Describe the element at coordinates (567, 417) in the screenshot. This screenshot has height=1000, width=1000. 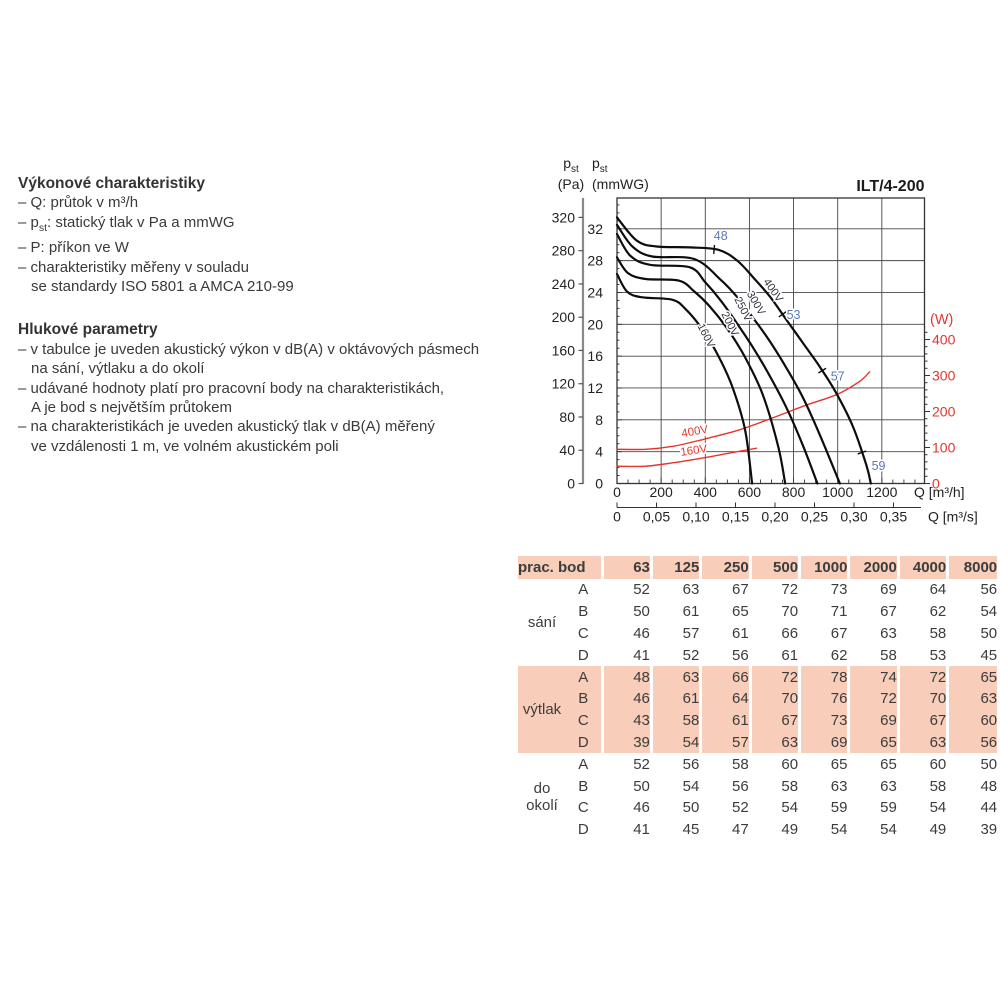
I see `pa-tick-label: 80` at that location.